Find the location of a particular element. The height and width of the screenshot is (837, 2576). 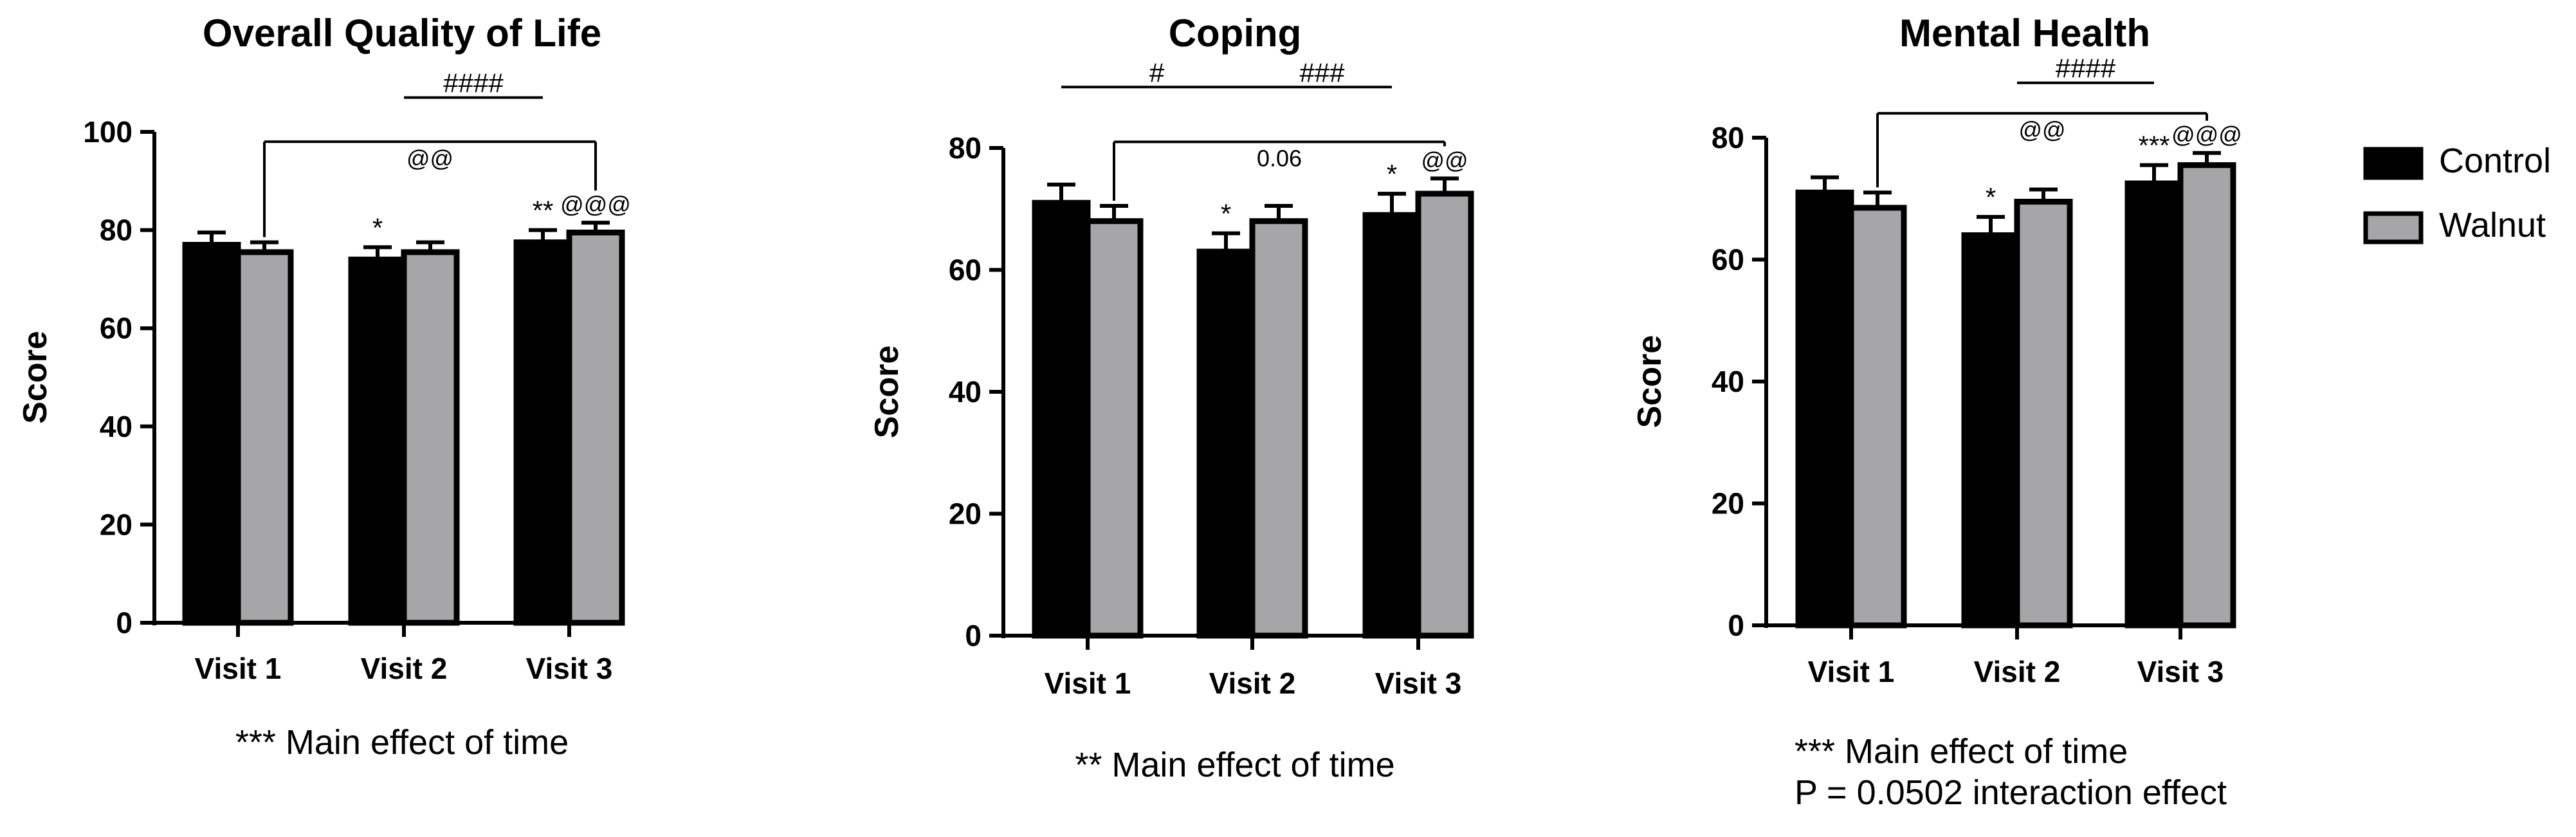

bracket-label: # is located at coordinates (1157, 72).